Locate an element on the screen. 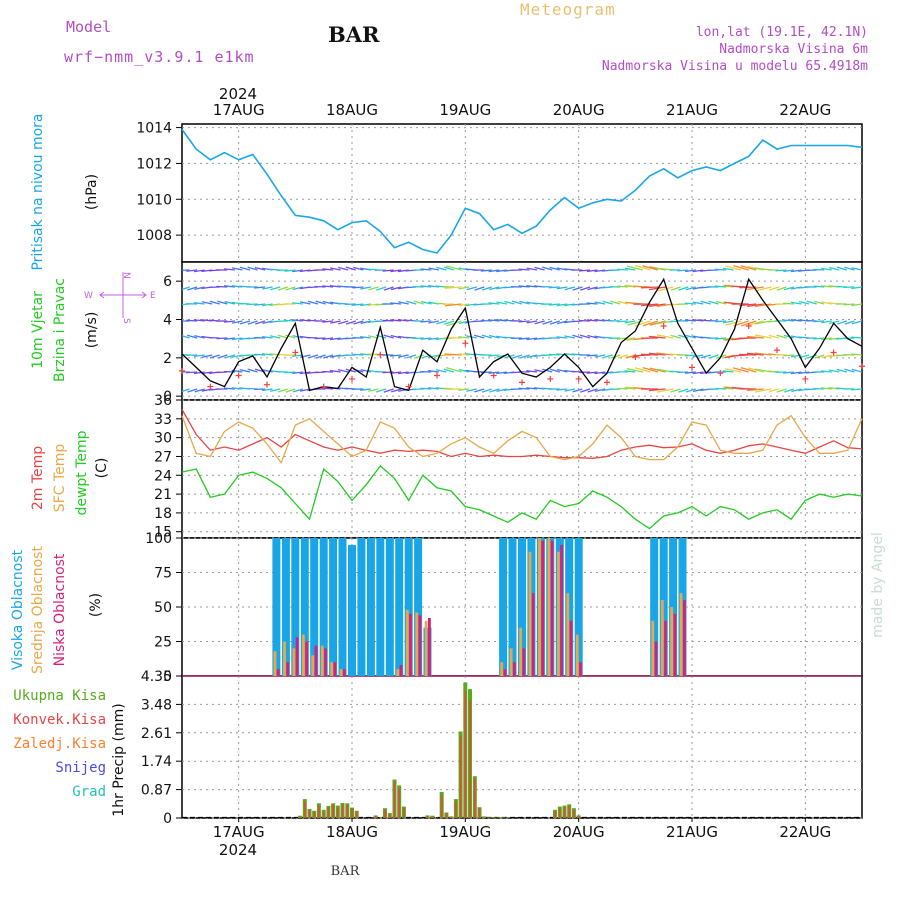 The image size is (900, 900). y-tick-label: 1014 is located at coordinates (154, 129).